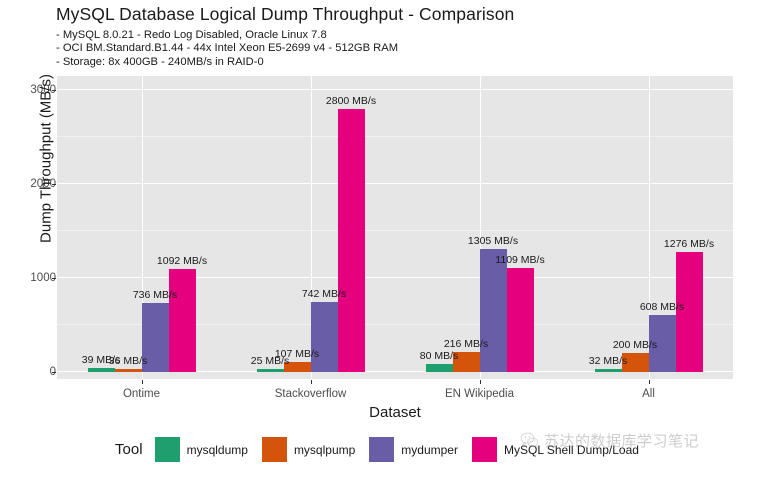 The height and width of the screenshot is (480, 768). Describe the element at coordinates (217, 449) in the screenshot. I see `legend-label: mysqldump` at that location.